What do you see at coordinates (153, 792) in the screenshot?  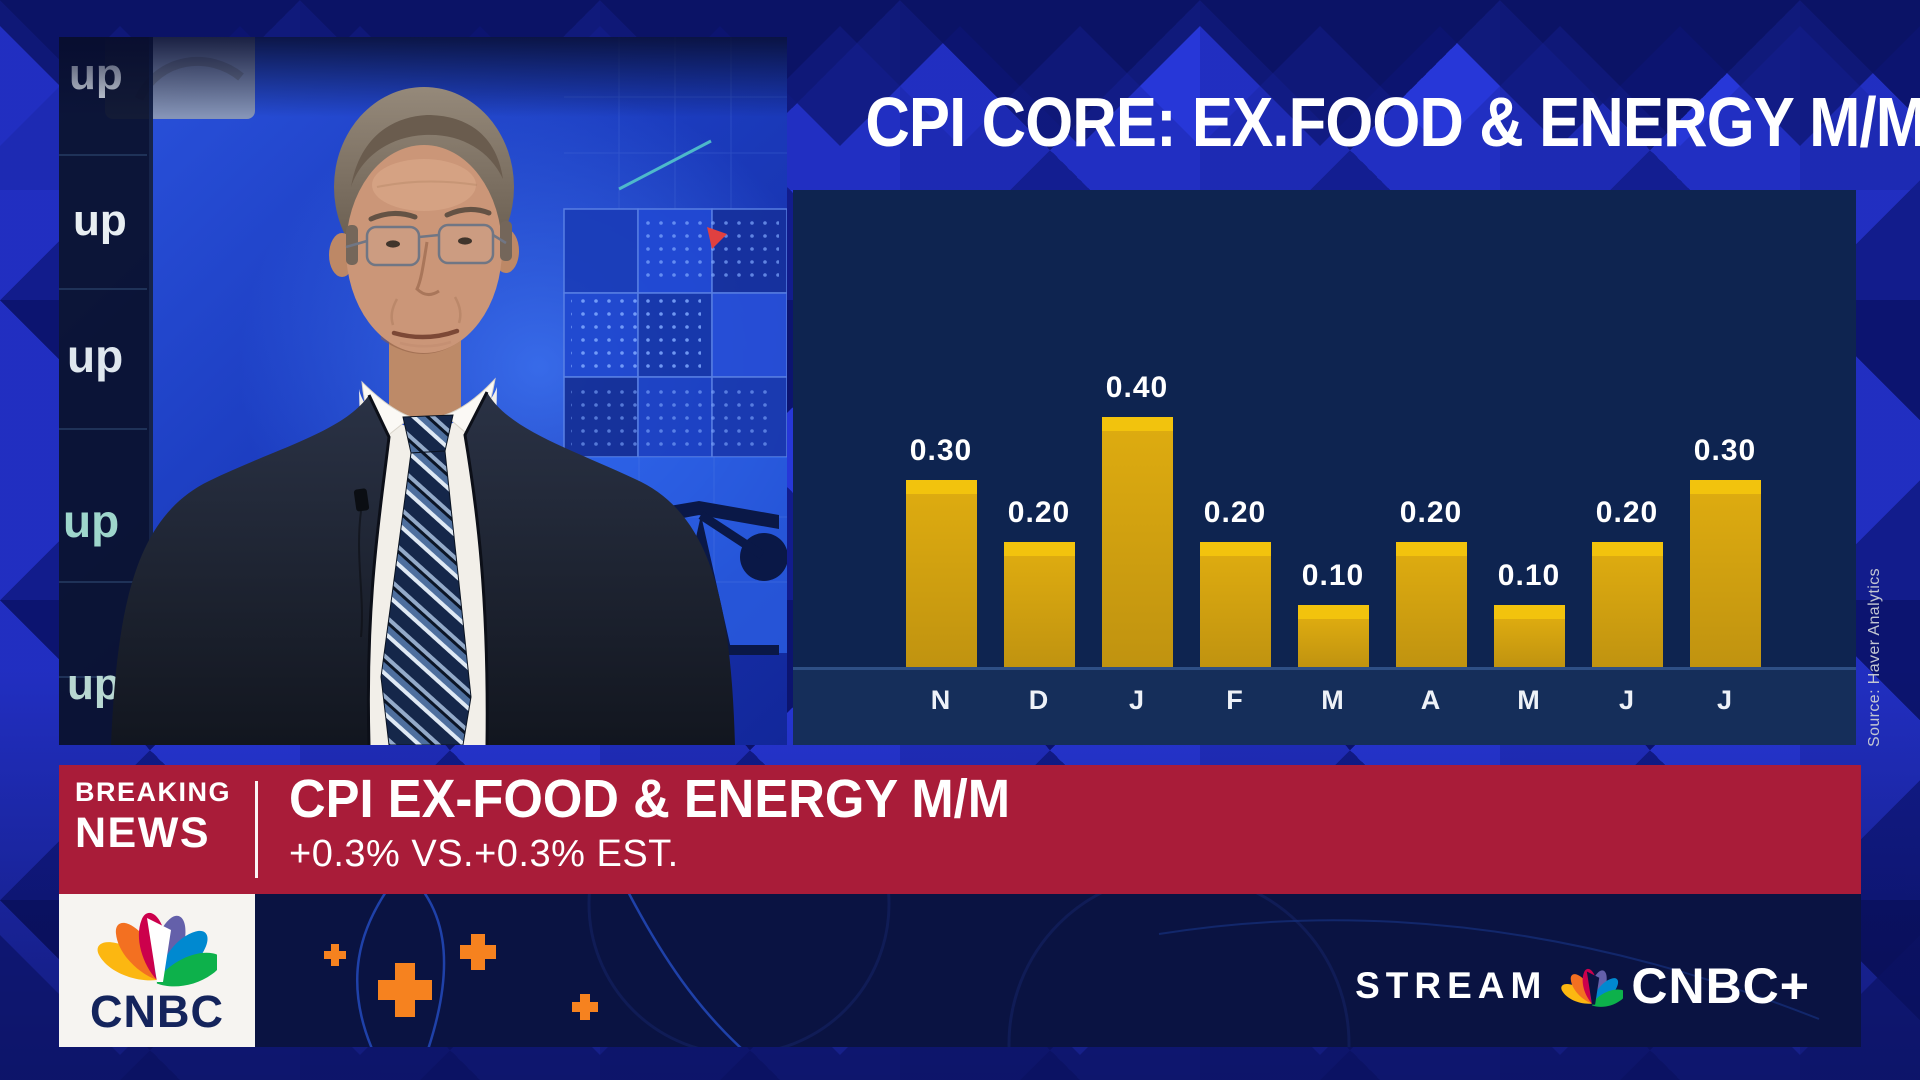 I see `kicker-line1: BREAKING` at bounding box center [153, 792].